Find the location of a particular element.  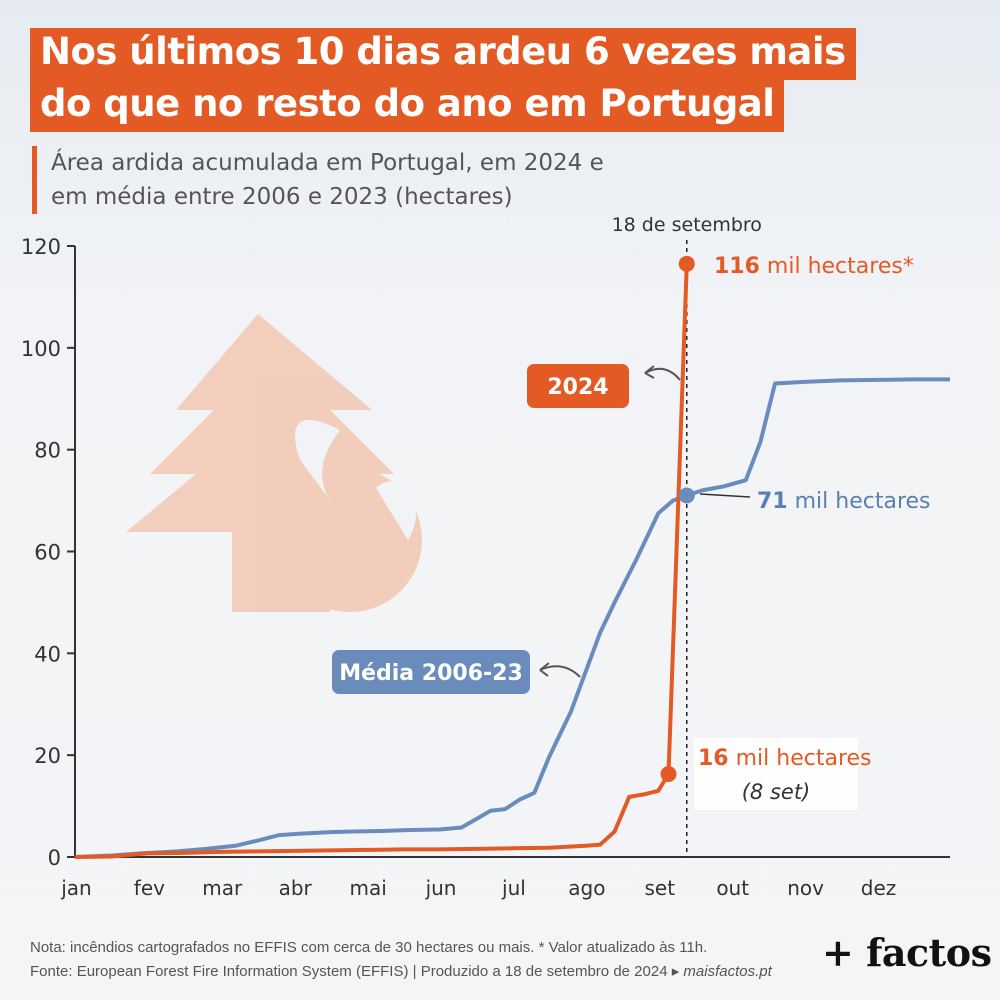

annotation-116-unit: mil hectares* is located at coordinates (837, 266).